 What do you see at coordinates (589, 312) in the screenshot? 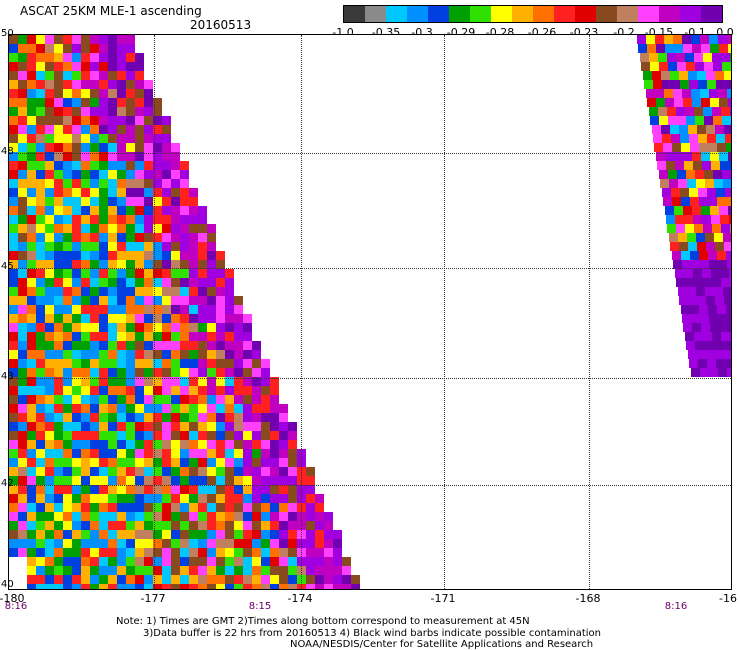
I see `grid-line-lon` at bounding box center [589, 312].